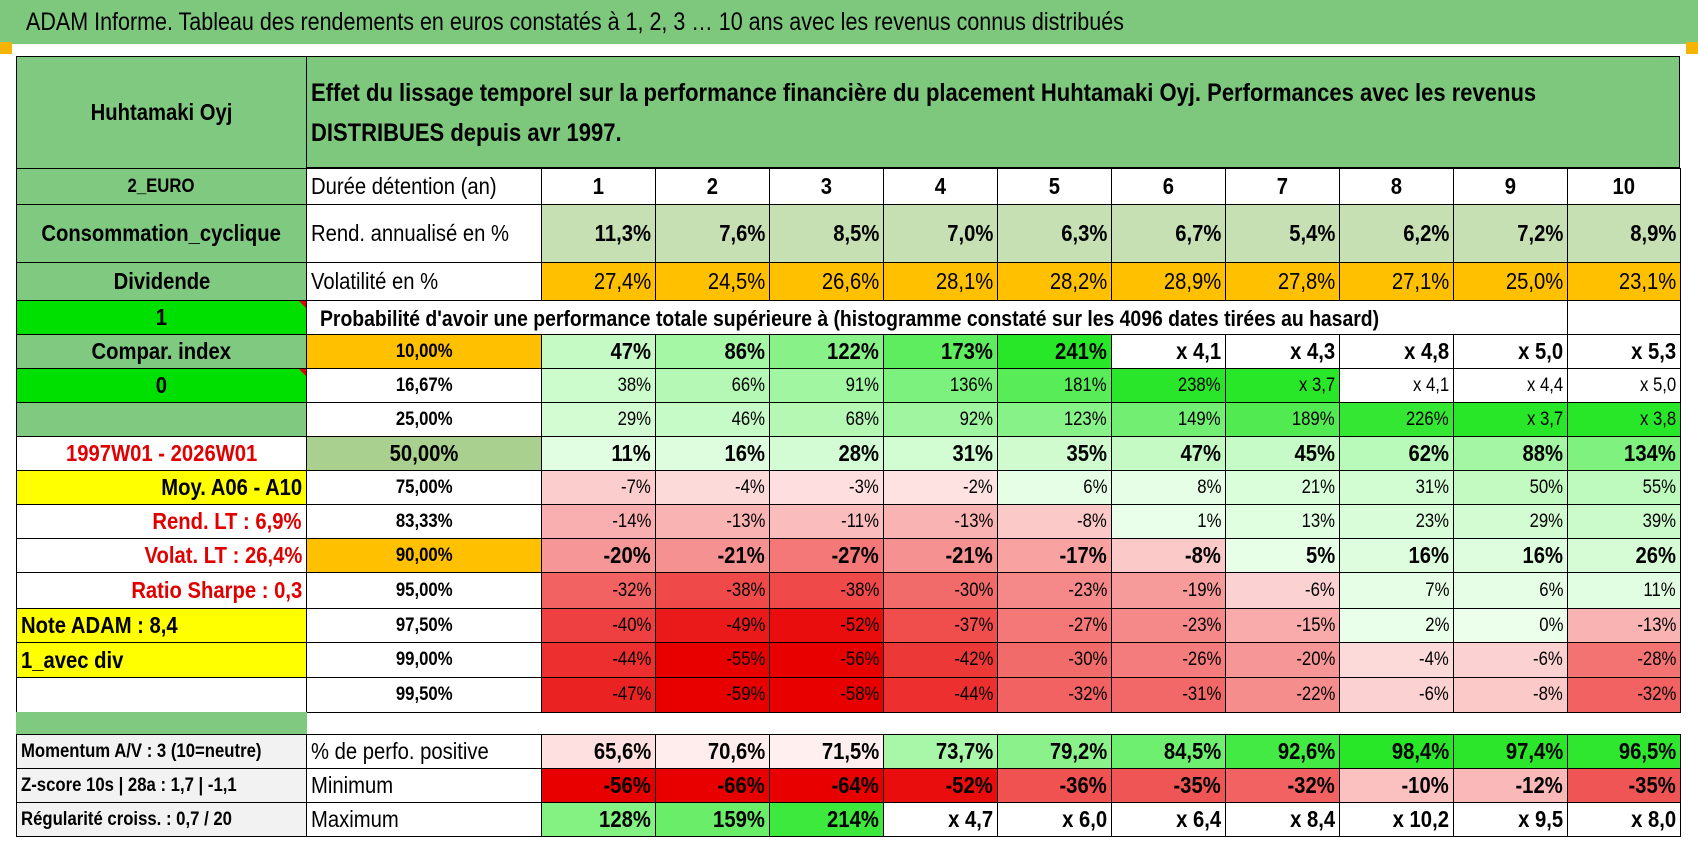  What do you see at coordinates (1548, 659) in the screenshot?
I see `prob-value-text: -6%` at bounding box center [1548, 659].